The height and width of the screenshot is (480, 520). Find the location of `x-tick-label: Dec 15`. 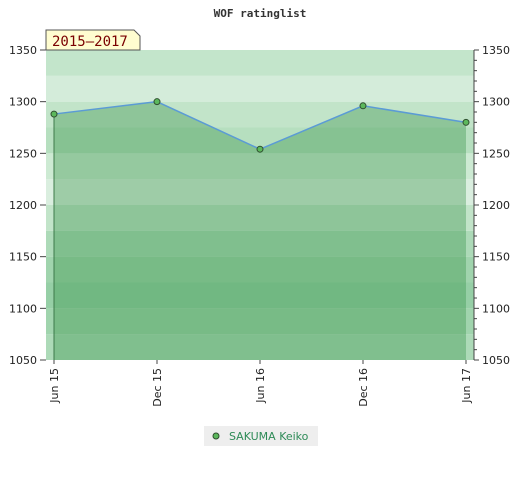

x-tick-label: Dec 15 is located at coordinates (157, 387).